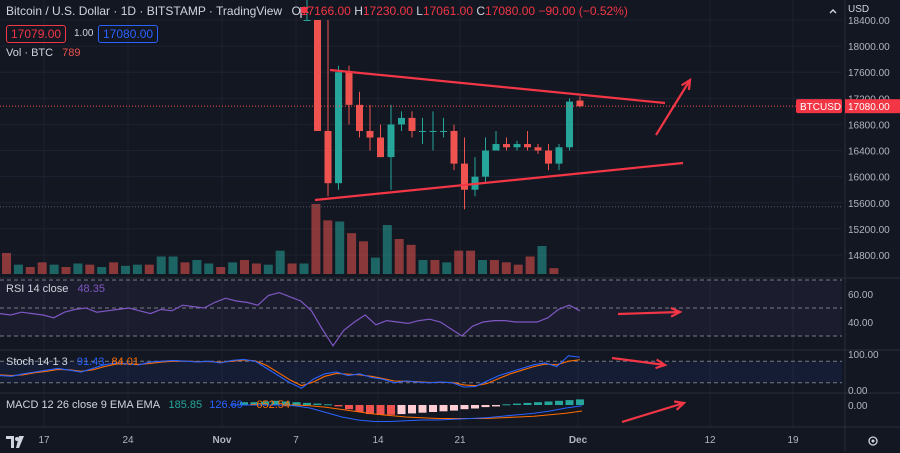 The width and height of the screenshot is (900, 453). Describe the element at coordinates (869, 152) in the screenshot. I see `price-tick-label: 16400.00` at that location.